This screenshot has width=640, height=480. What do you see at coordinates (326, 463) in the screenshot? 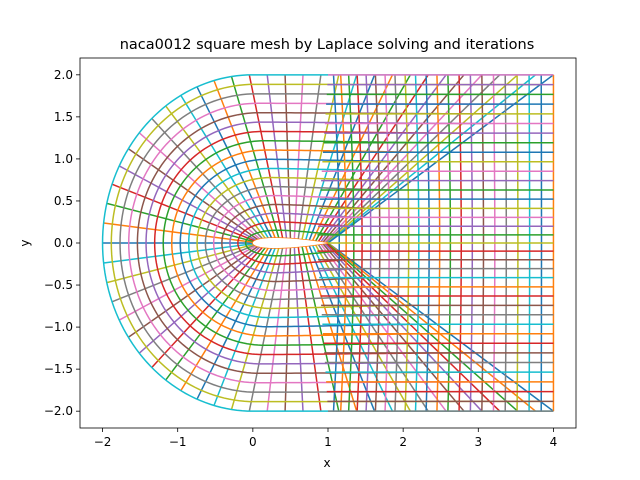
I see `x-axis-label: x` at bounding box center [326, 463].